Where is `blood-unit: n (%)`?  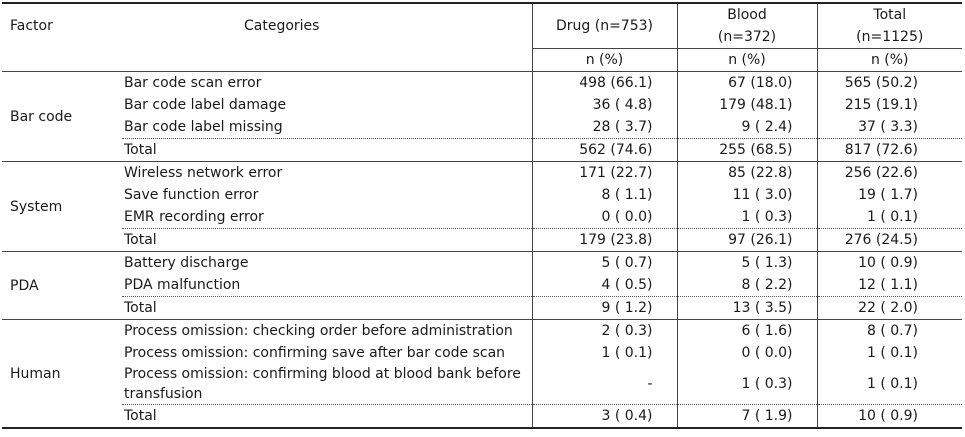 blood-unit: n (%) is located at coordinates (746, 60).